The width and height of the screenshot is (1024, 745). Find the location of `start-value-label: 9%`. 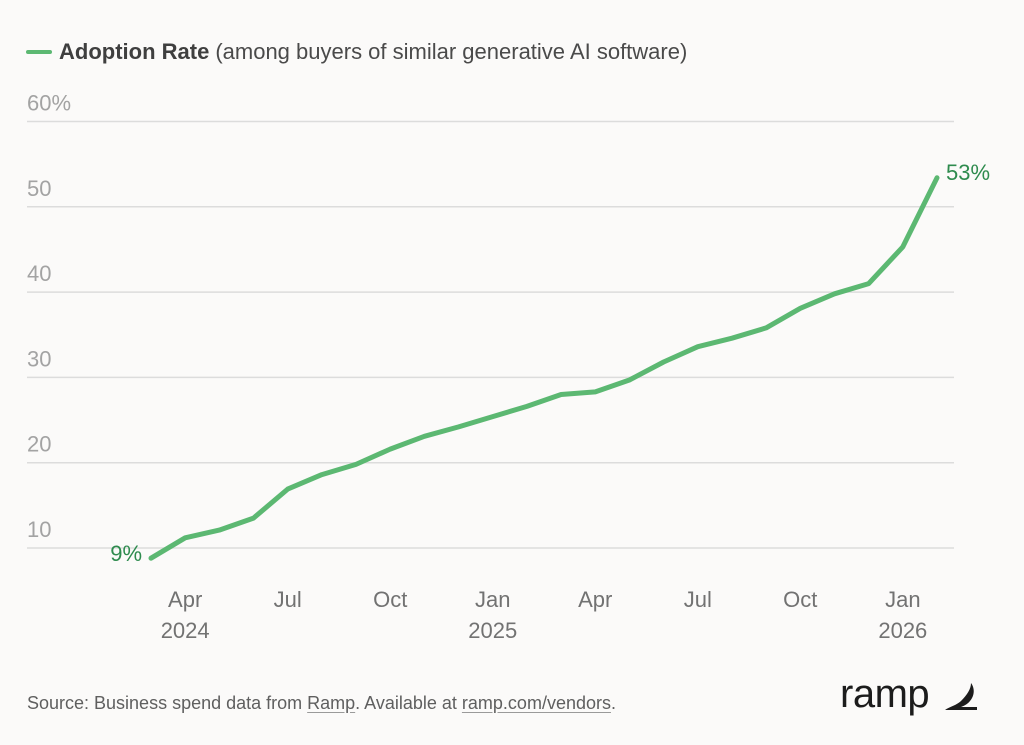

start-value-label: 9% is located at coordinates (126, 553).